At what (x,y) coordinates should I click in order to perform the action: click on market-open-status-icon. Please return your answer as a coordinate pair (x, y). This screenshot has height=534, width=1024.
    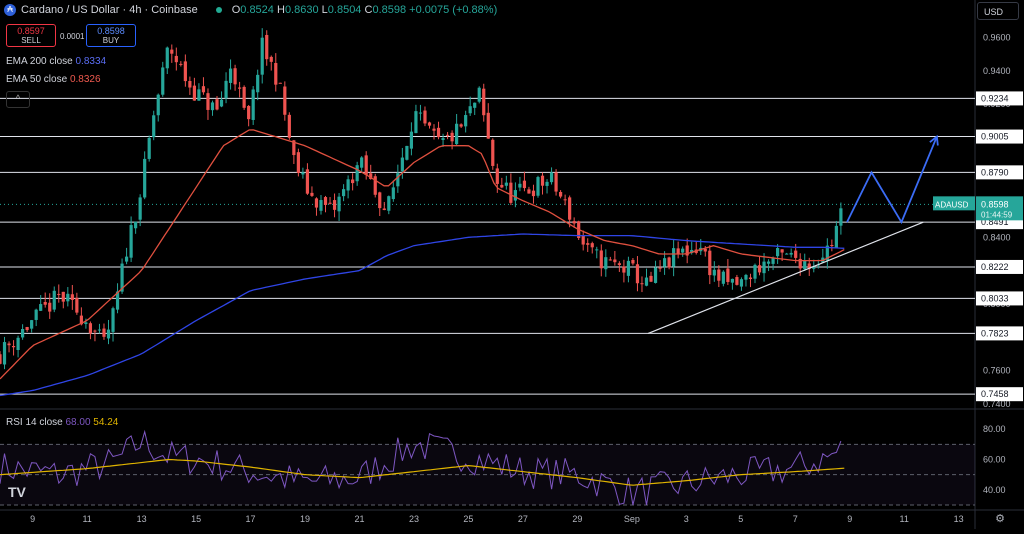
    Looking at the image, I should click on (218, 10).